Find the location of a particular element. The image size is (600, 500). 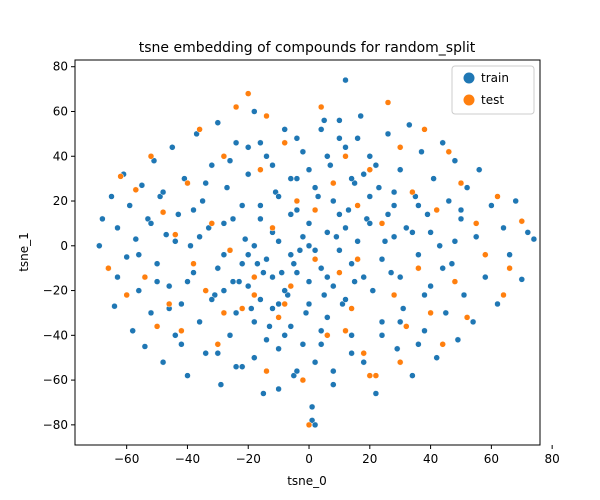

x-tick-label: −40 is located at coordinates (187, 459).